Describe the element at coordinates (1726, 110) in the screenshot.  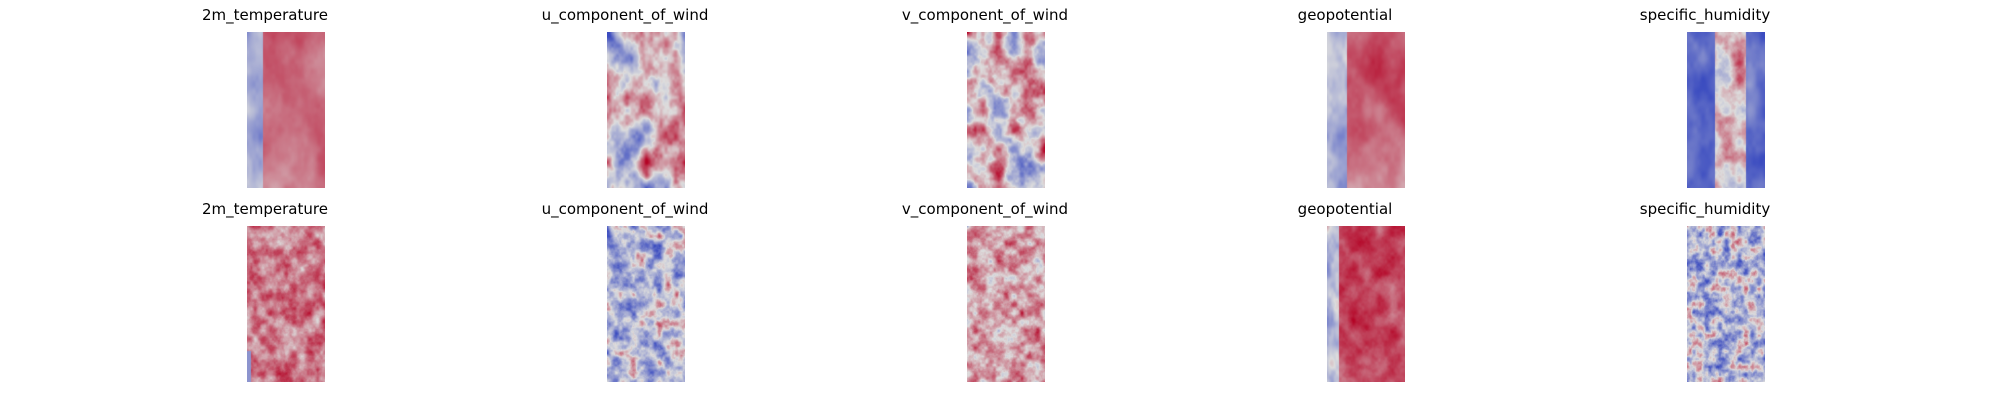
I see `heatmap-specific-humidity-row1` at that location.